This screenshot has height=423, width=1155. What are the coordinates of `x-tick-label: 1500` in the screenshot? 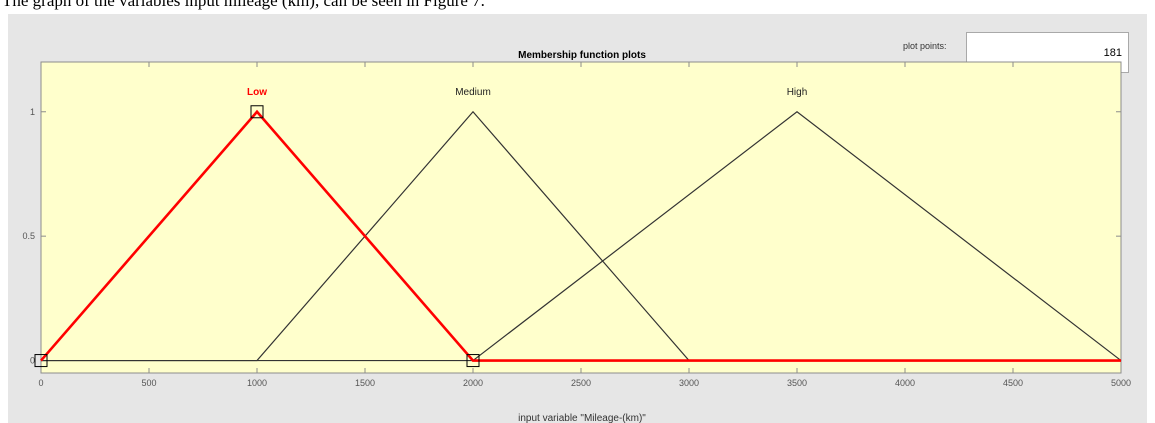 It's located at (365, 383).